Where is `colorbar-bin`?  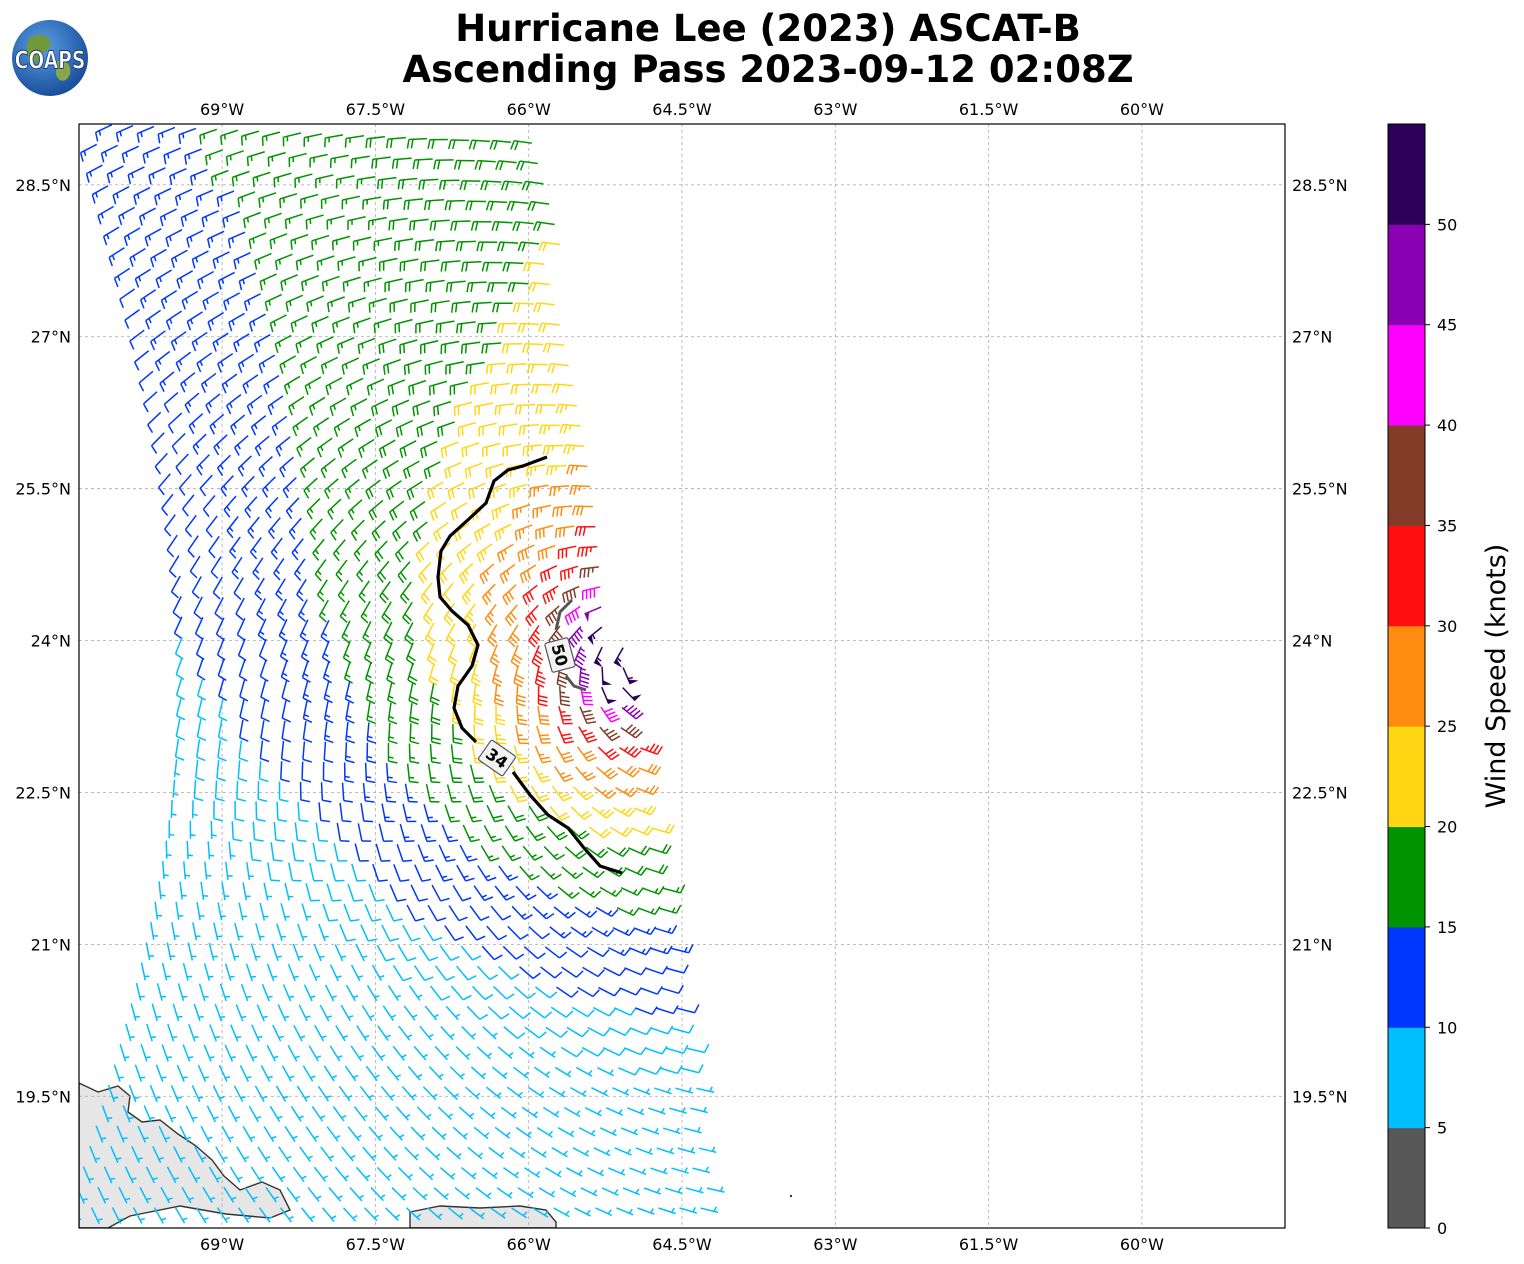 colorbar-bin is located at coordinates (1406, 977).